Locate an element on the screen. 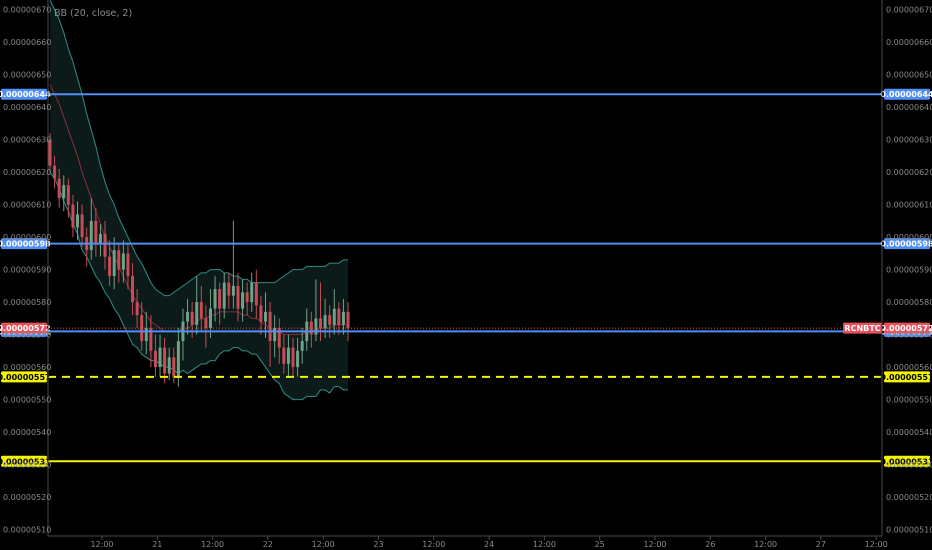 This screenshot has width=932, height=550. y-tick-label-right: 0.00000640 is located at coordinates (909, 107).